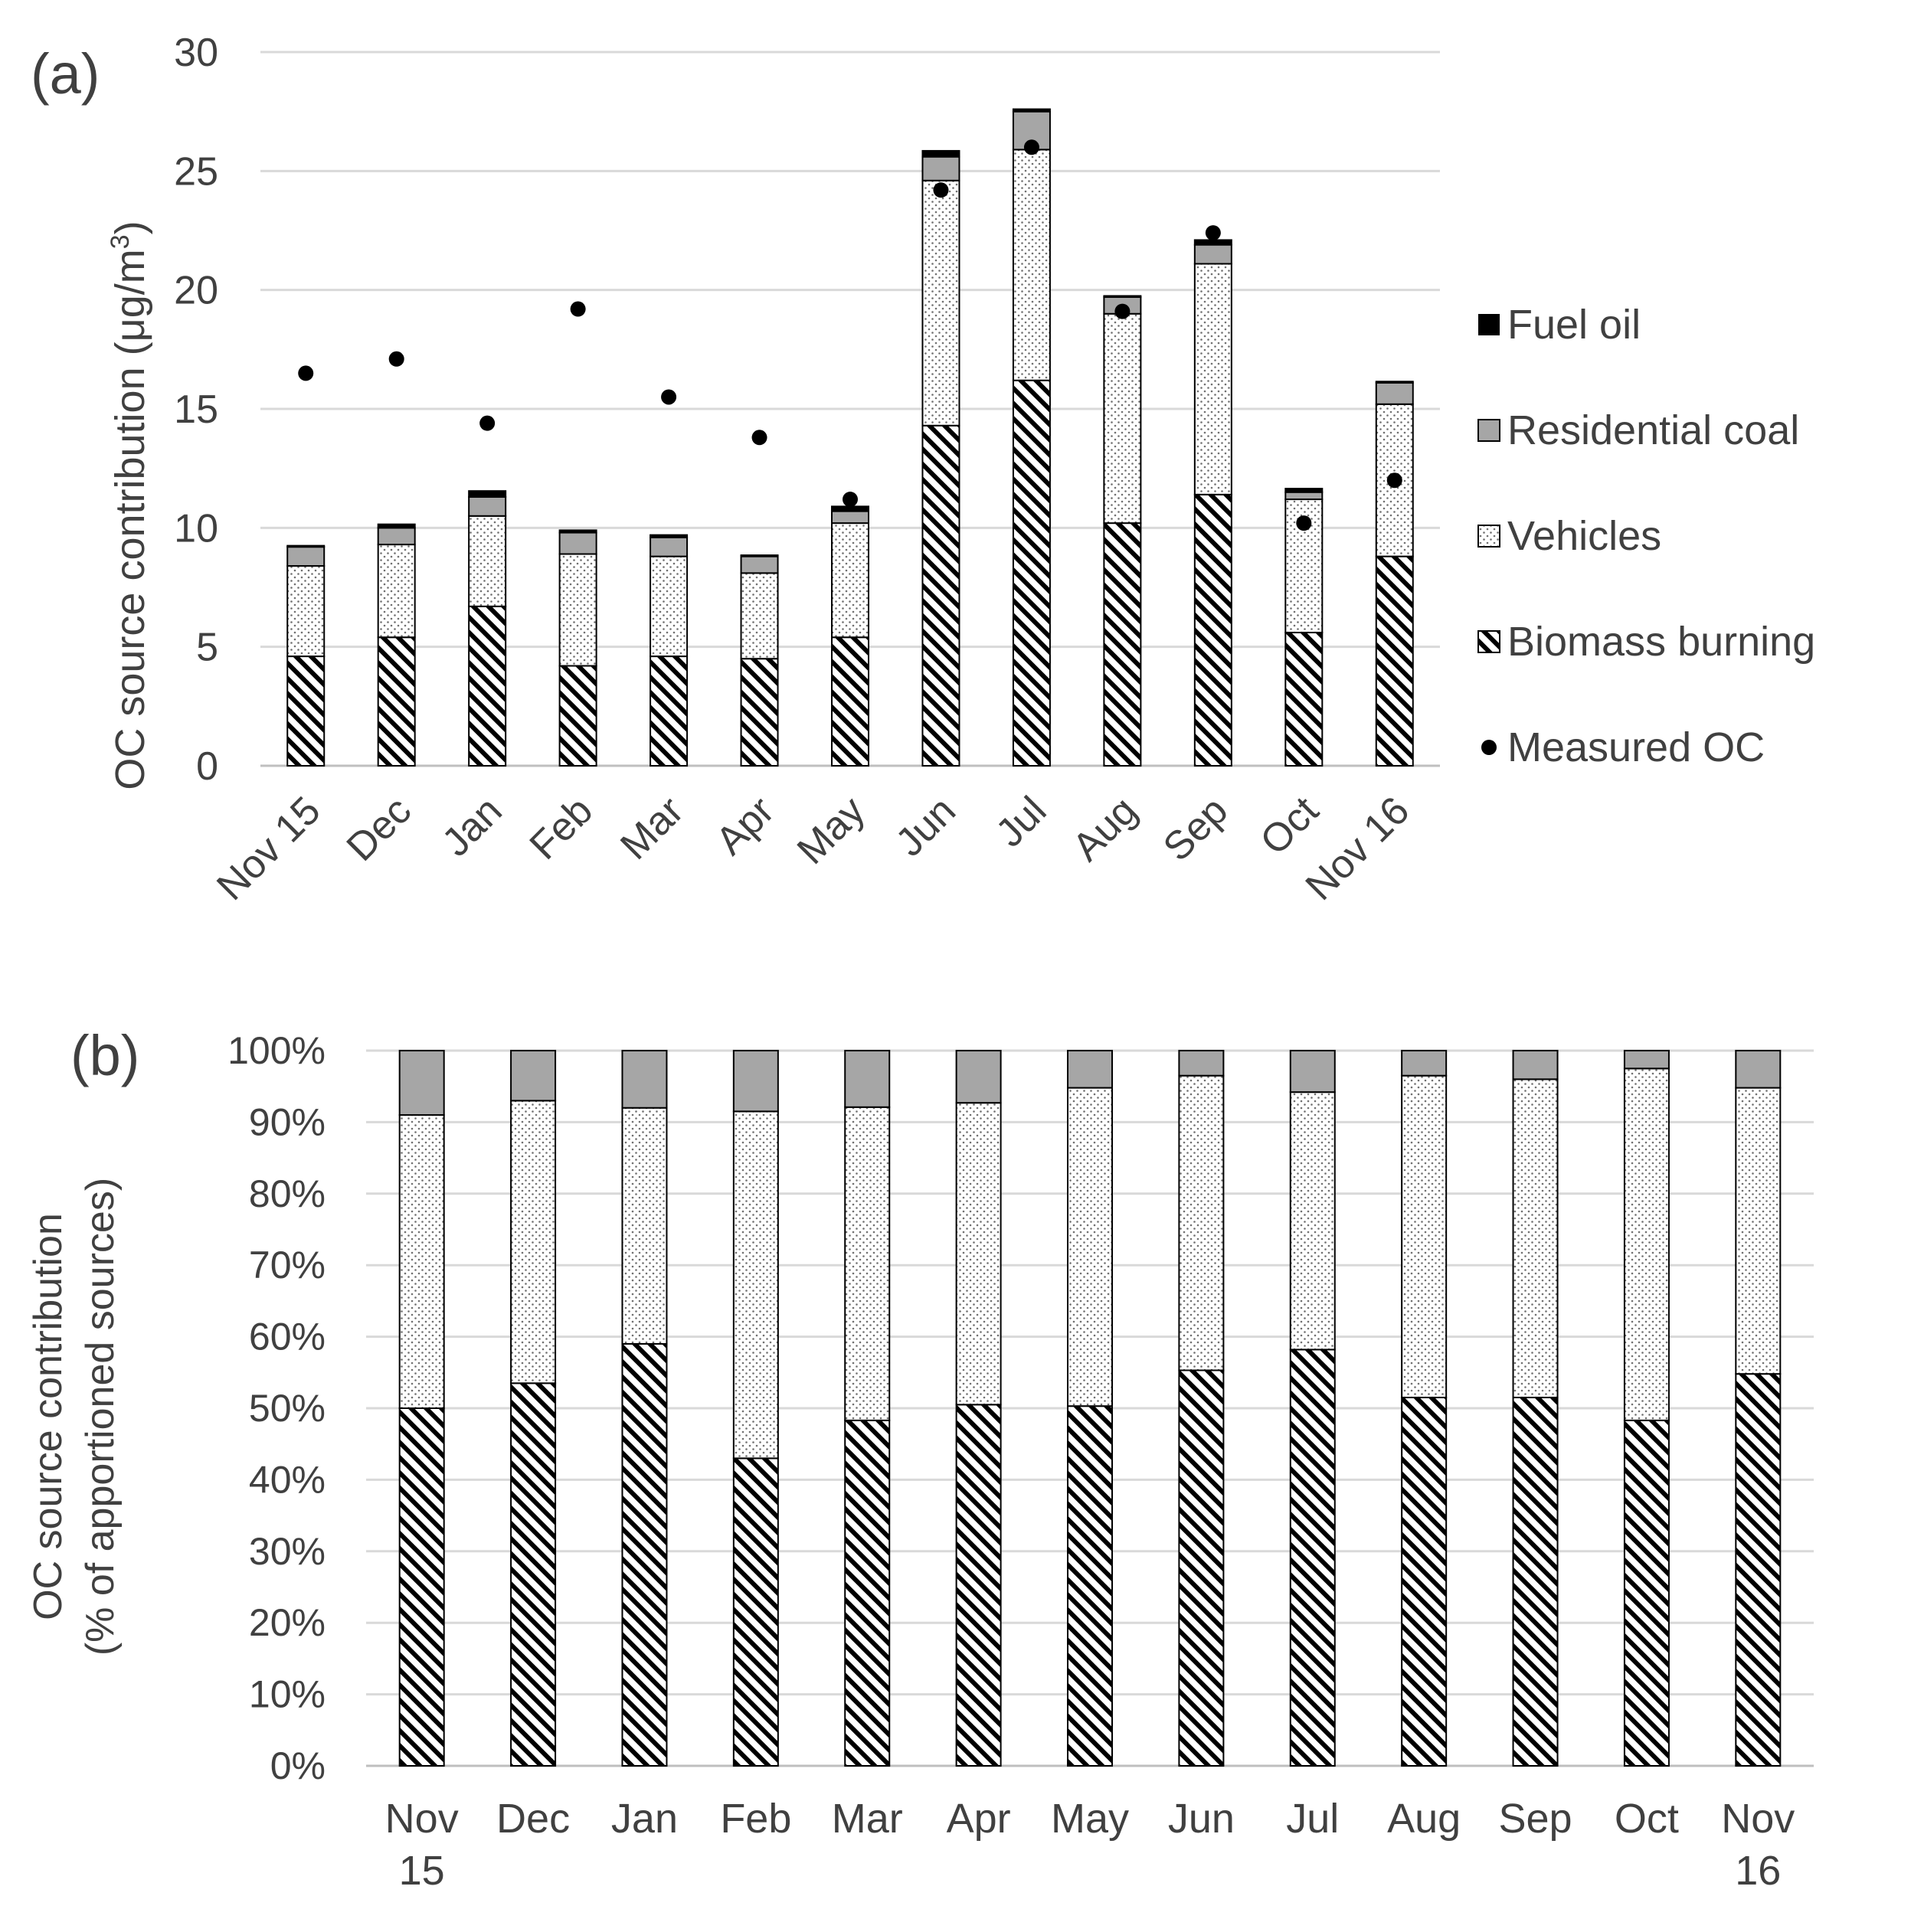  I want to click on panel-a-x-tick-label: Feb, so click(561, 828).